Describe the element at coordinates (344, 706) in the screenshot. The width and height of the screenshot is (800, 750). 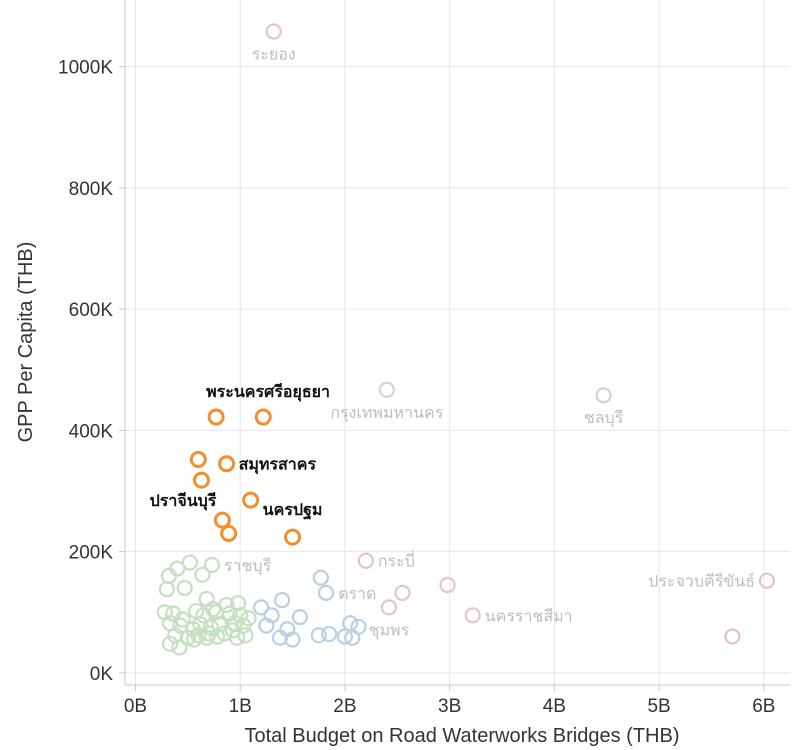
I see `x-tick-label: 2B` at that location.